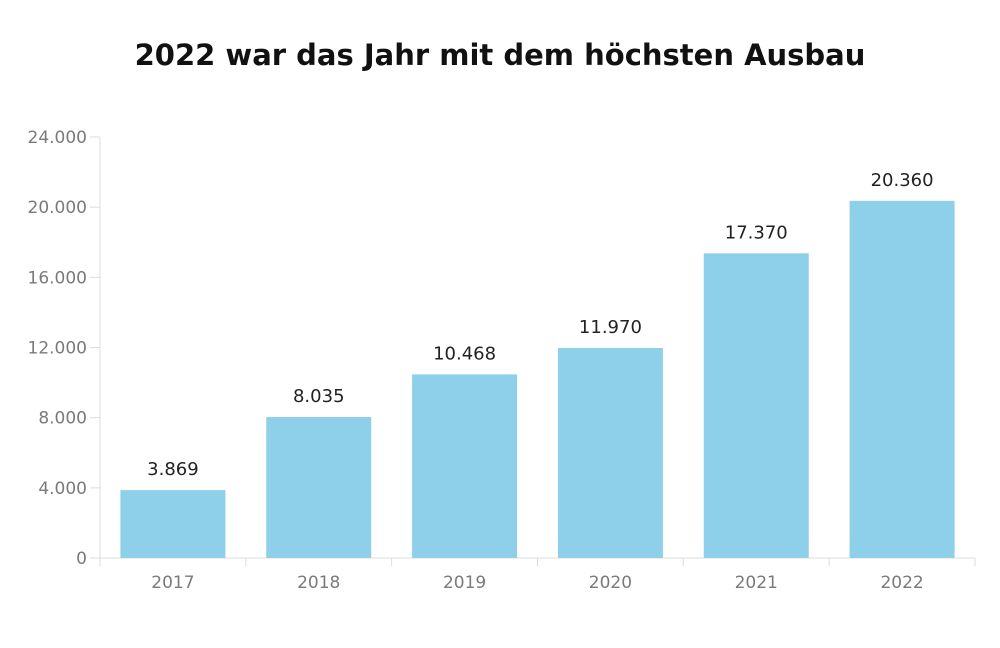 The height and width of the screenshot is (648, 1000). Describe the element at coordinates (319, 487) in the screenshot. I see `bar-2018` at that location.